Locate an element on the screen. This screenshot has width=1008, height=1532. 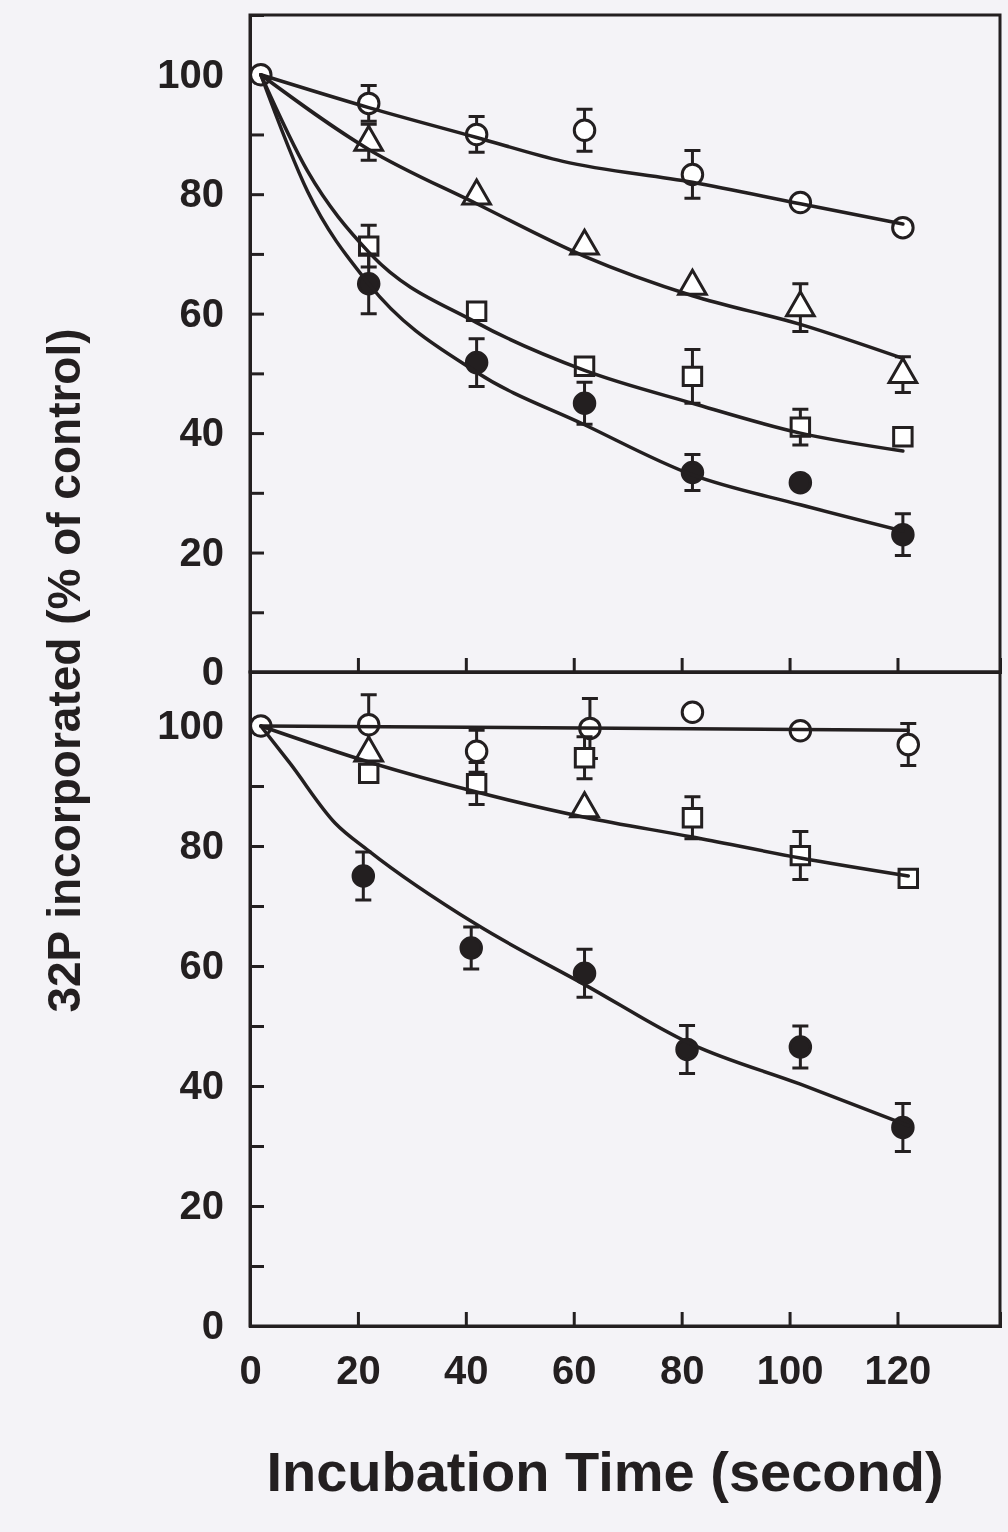
x-tick-label: 20 is located at coordinates (358, 1370).